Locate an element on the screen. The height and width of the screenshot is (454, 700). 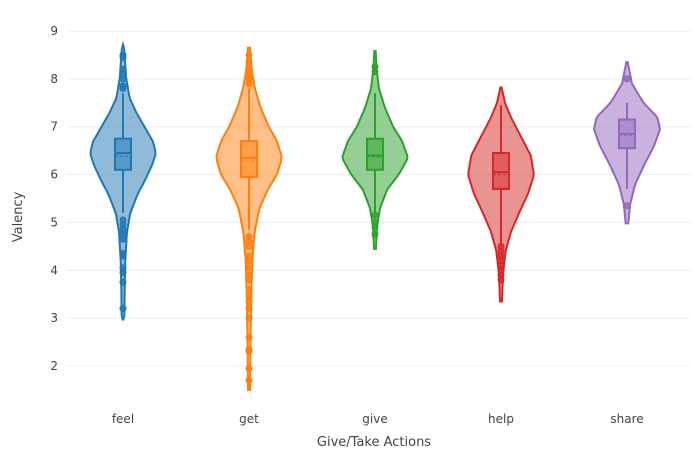
y-tick-label: 2 is located at coordinates (54, 366).